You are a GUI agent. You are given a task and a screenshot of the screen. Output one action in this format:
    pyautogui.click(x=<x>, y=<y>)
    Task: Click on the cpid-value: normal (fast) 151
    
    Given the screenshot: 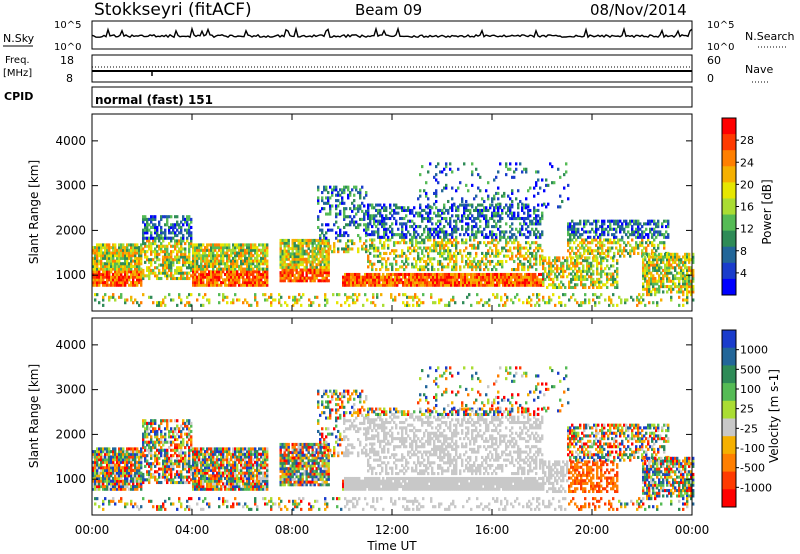 What is the action you would take?
    pyautogui.click(x=154, y=100)
    